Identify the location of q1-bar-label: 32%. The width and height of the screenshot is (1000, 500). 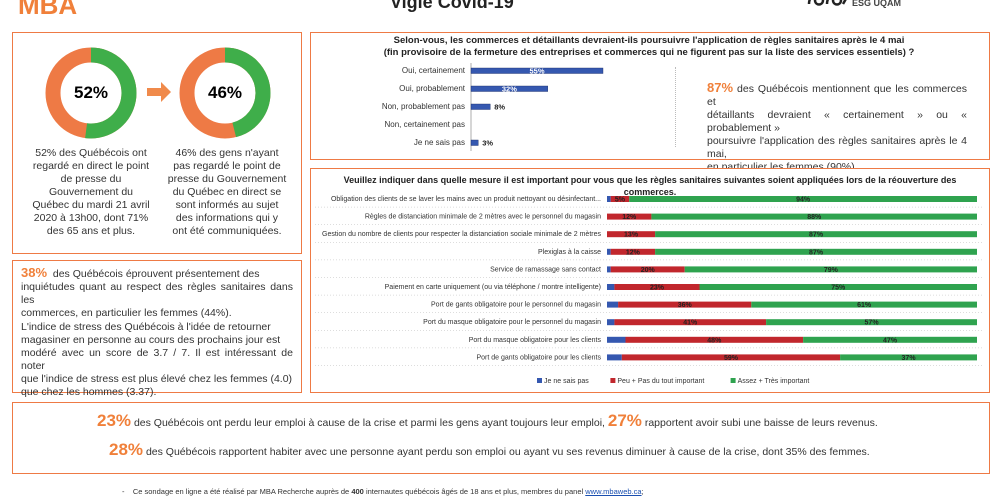
(509, 89).